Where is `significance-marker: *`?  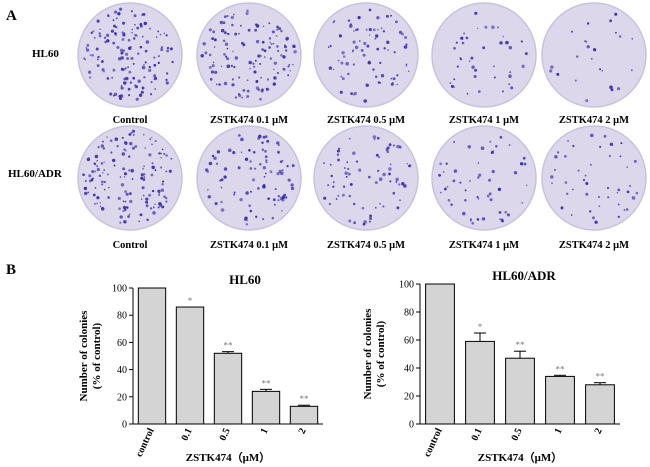
significance-marker: * is located at coordinates (480, 327).